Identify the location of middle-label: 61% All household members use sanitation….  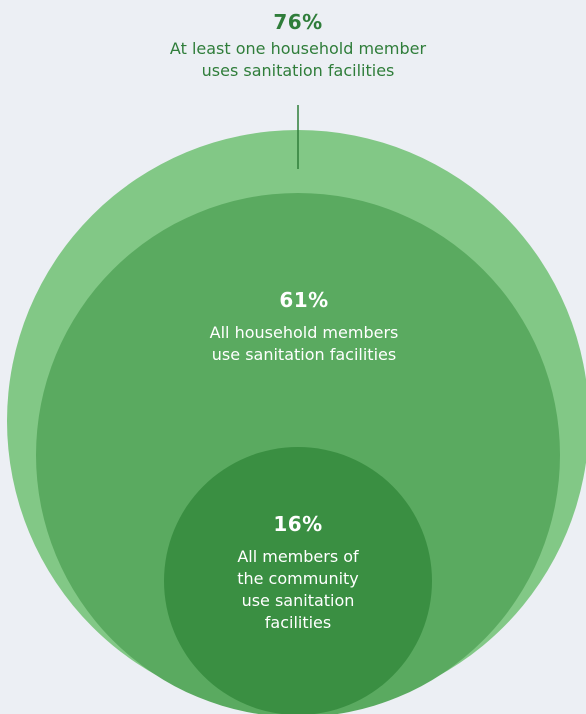
(304, 327).